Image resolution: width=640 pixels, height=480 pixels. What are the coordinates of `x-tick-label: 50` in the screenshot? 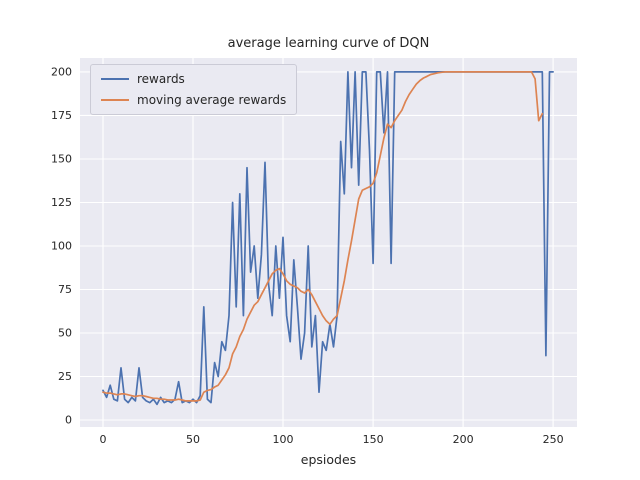 It's located at (193, 439).